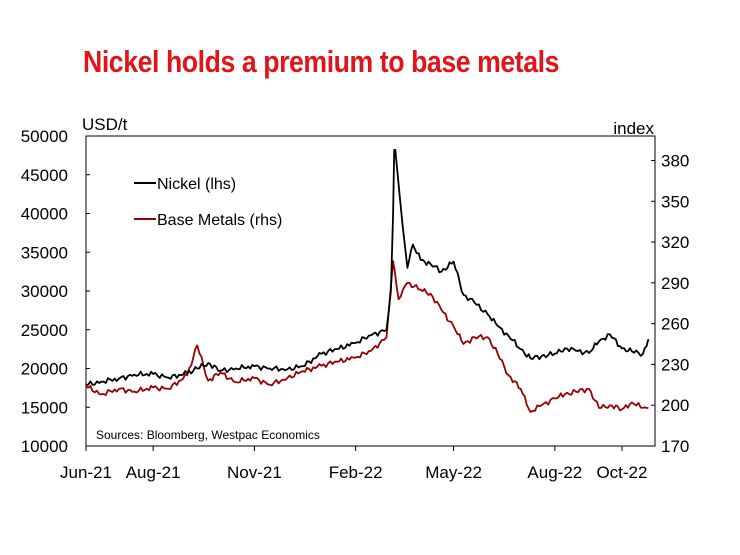  Describe the element at coordinates (675, 405) in the screenshot. I see `y-right-tick-label: 200` at that location.